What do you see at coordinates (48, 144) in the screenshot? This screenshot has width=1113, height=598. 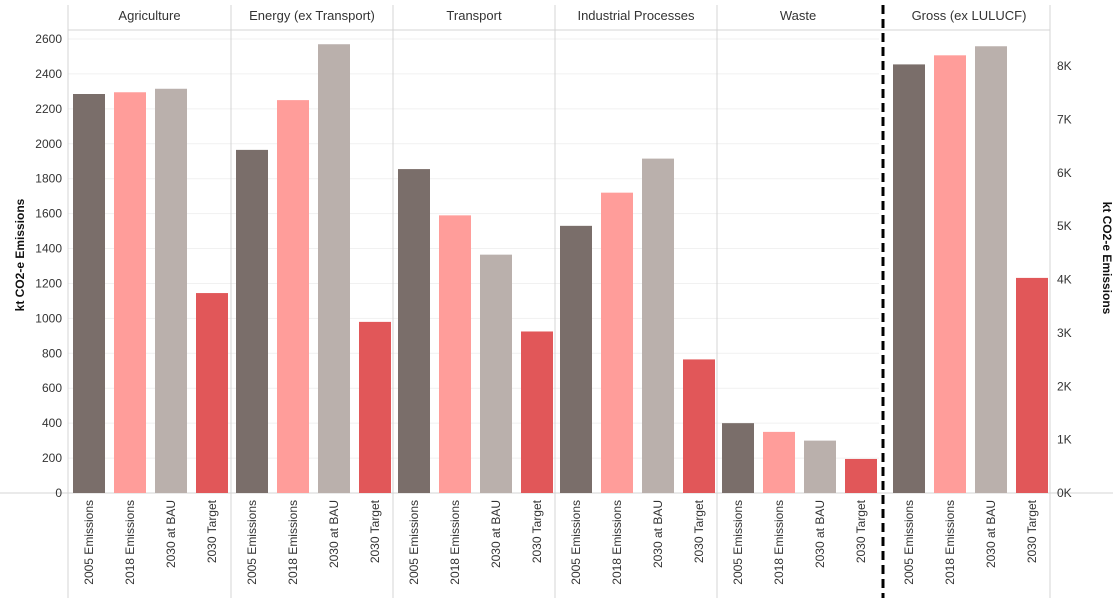 I see `left-tick-label: 2000` at bounding box center [48, 144].